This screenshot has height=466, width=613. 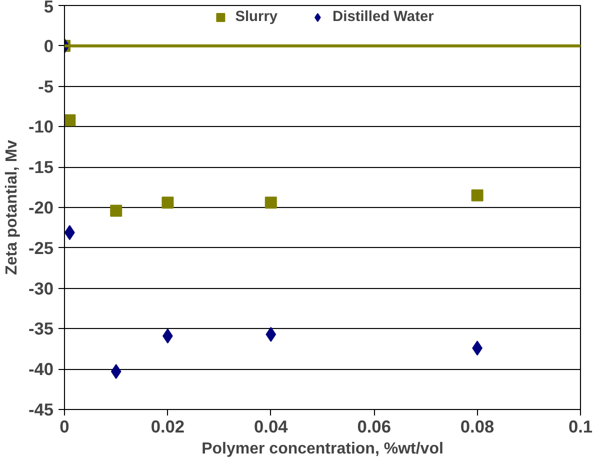 What do you see at coordinates (11, 208) in the screenshot?
I see `y-axis-title: Zeta potantial, Mv` at bounding box center [11, 208].